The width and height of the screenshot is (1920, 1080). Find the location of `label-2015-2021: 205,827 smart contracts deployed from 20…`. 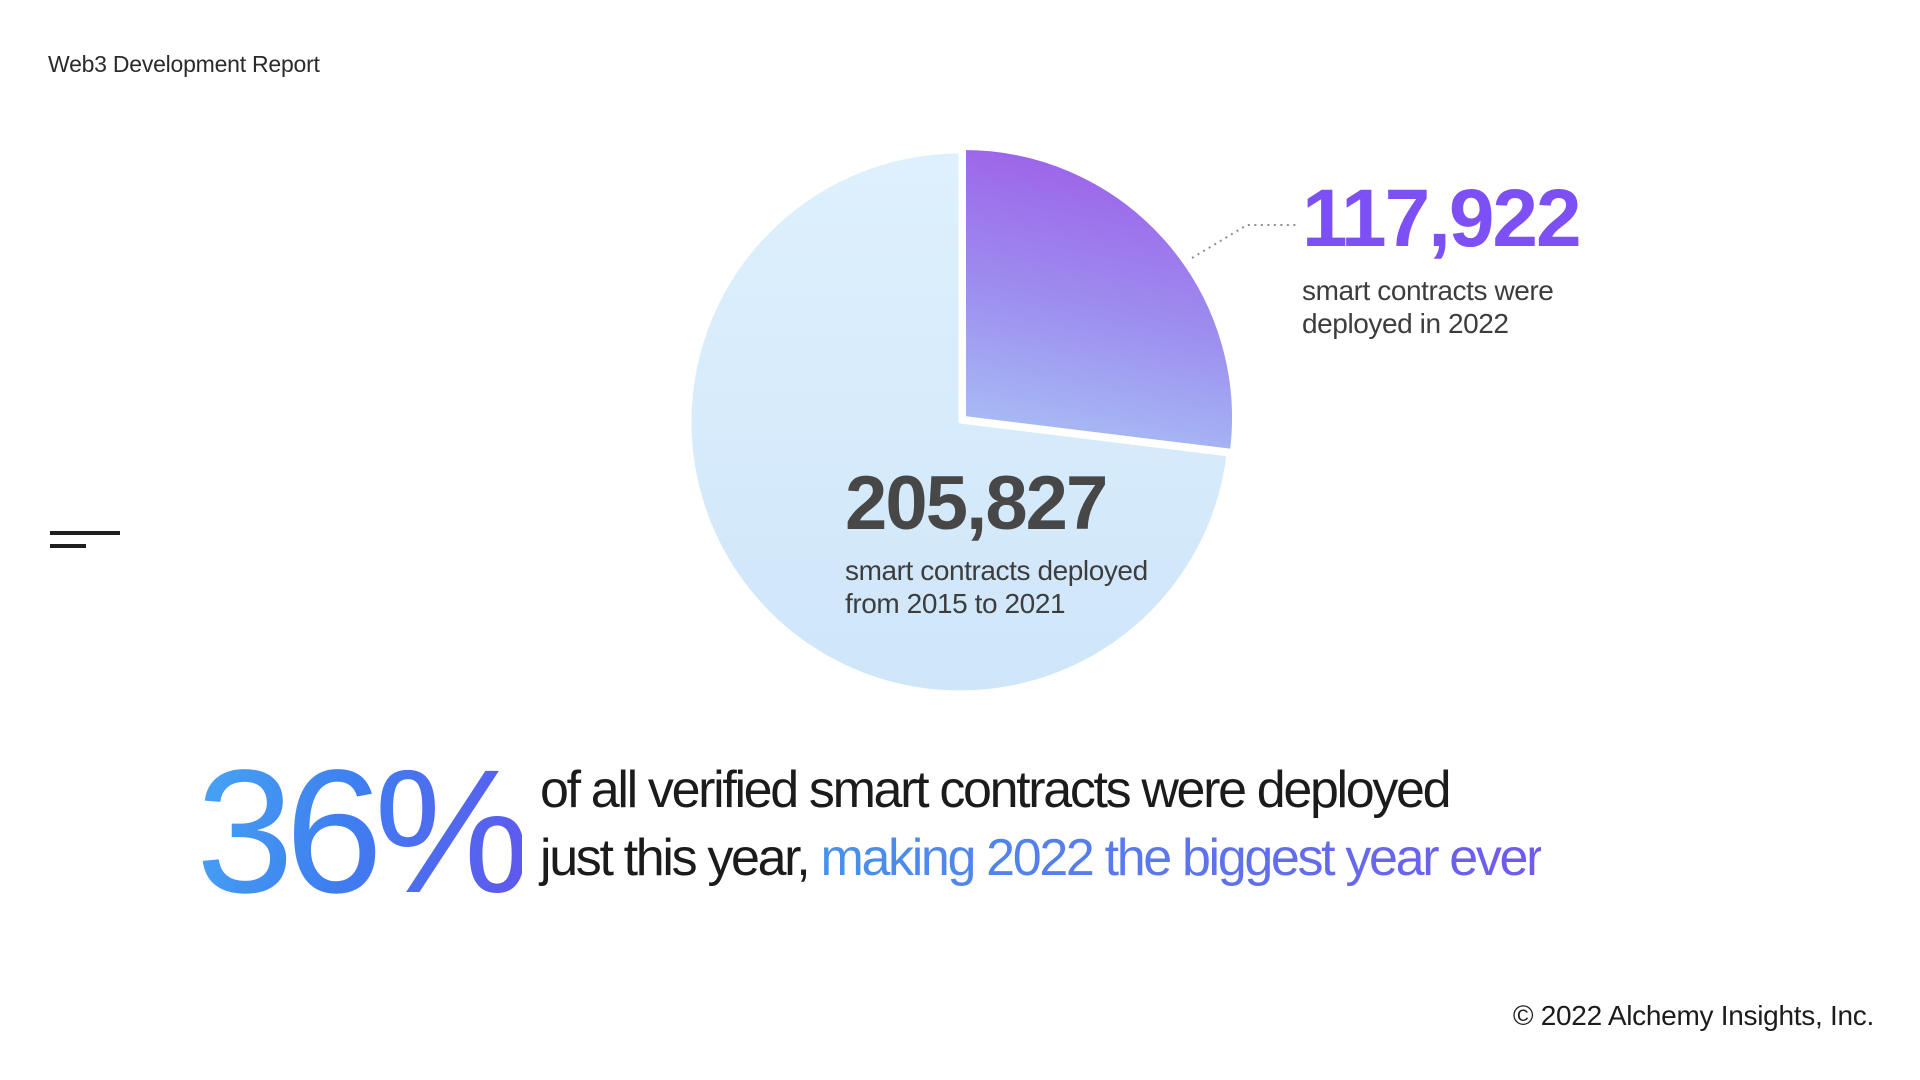

label-2015-2021: 205,827 smart contracts deployed from 20… is located at coordinates (996, 543).